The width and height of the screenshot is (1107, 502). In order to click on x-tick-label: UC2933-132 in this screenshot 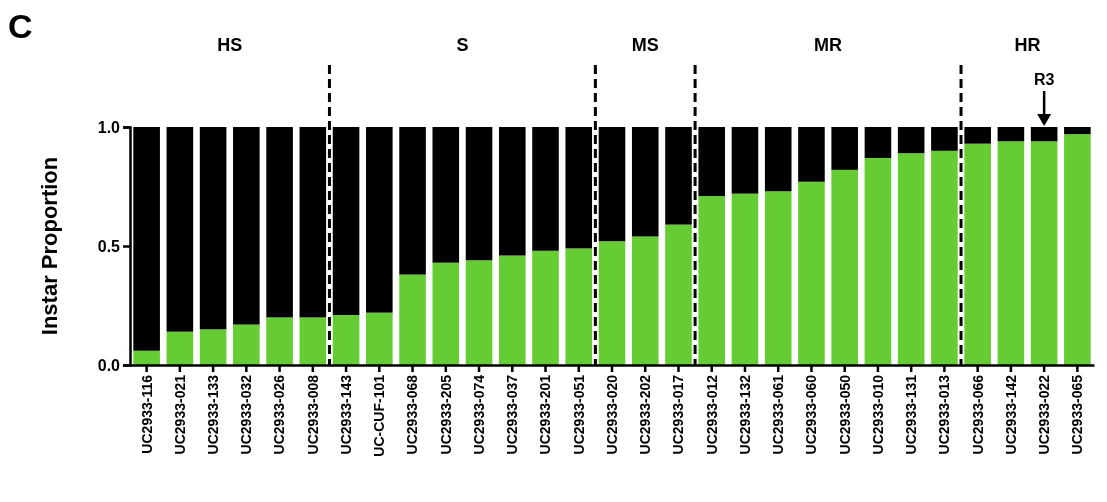, I will do `click(744, 414)`.